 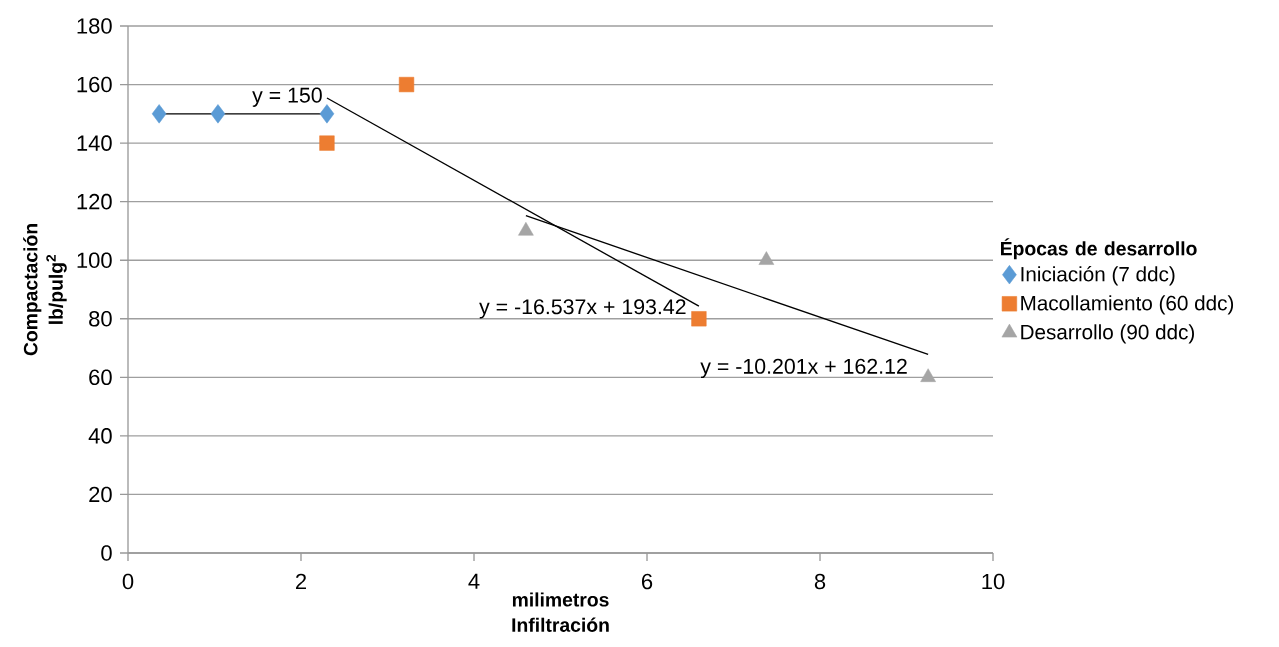 I want to click on legend-title: Épocas de desarrollo, so click(x=1099, y=249).